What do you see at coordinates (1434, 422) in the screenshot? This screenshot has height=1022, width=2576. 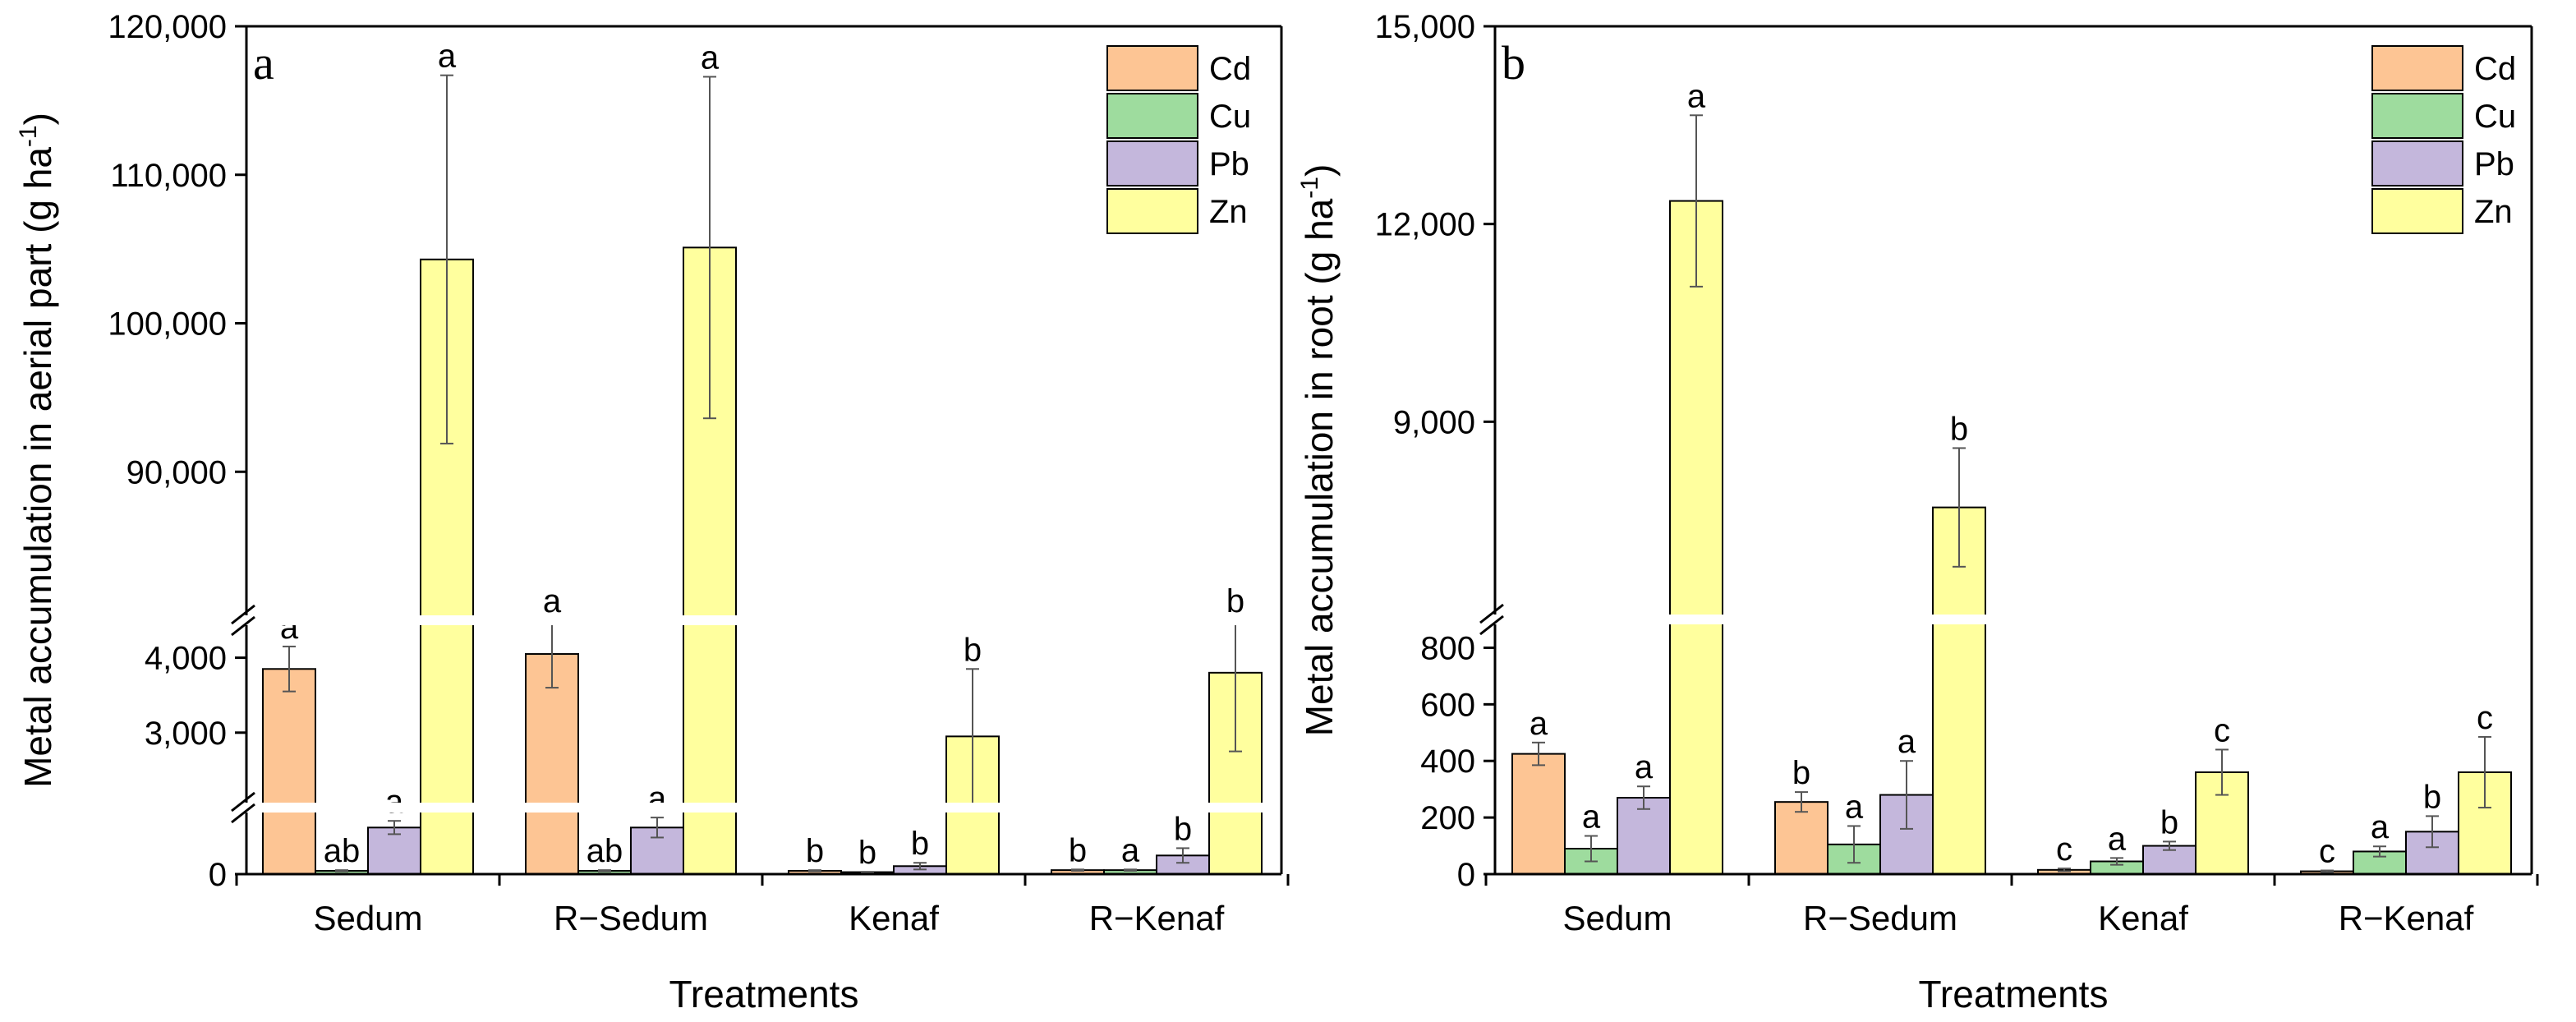 I see `y-tick-label: 9,000` at bounding box center [1434, 422].